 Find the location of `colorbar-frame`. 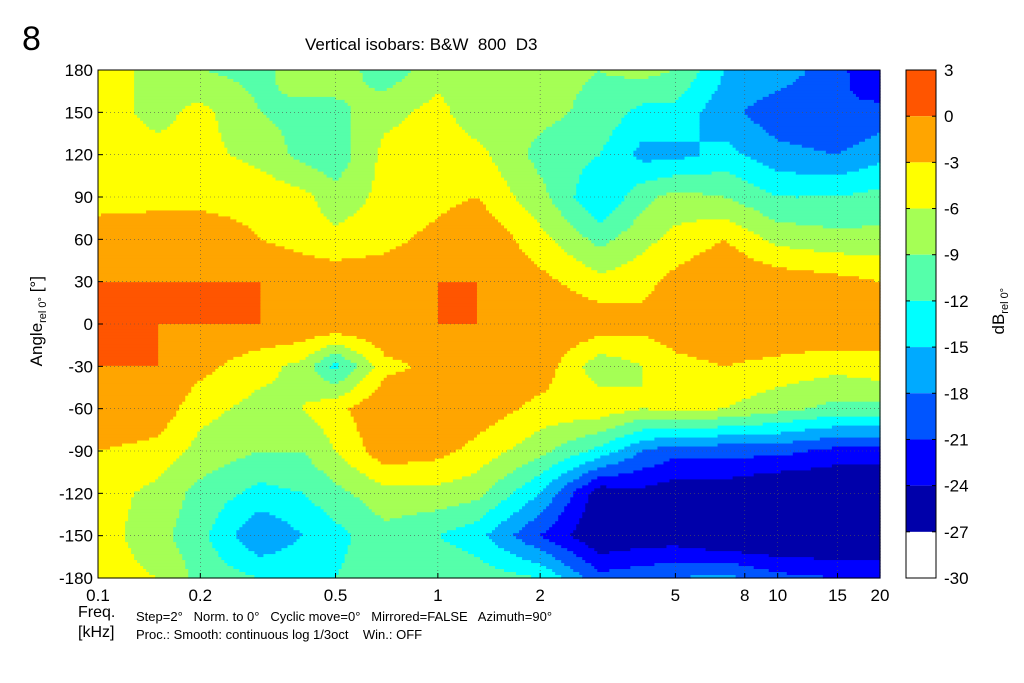

colorbar-frame is located at coordinates (921, 324).